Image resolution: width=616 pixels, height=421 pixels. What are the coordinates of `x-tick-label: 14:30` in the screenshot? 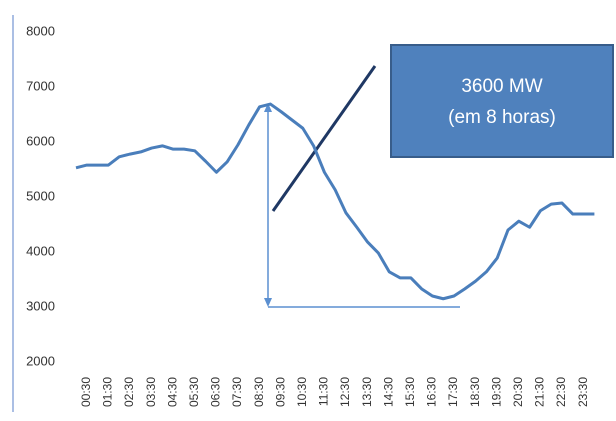 It's located at (388, 392).